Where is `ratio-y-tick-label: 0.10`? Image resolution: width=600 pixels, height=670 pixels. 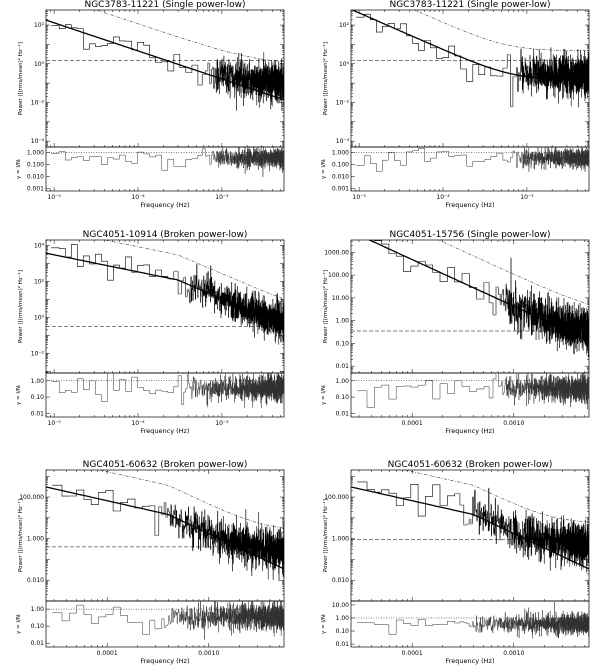 ratio-y-tick-label: 0.10 is located at coordinates (343, 631).